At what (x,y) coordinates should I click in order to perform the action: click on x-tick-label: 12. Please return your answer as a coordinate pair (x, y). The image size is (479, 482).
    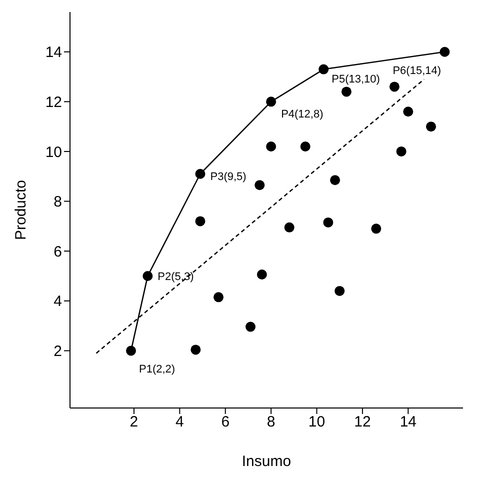
    Looking at the image, I should click on (362, 422).